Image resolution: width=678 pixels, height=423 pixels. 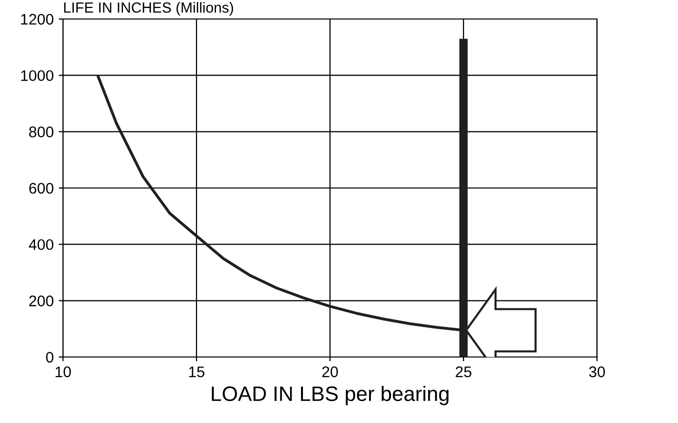 What do you see at coordinates (464, 372) in the screenshot?
I see `x-tick-label: 25` at bounding box center [464, 372].